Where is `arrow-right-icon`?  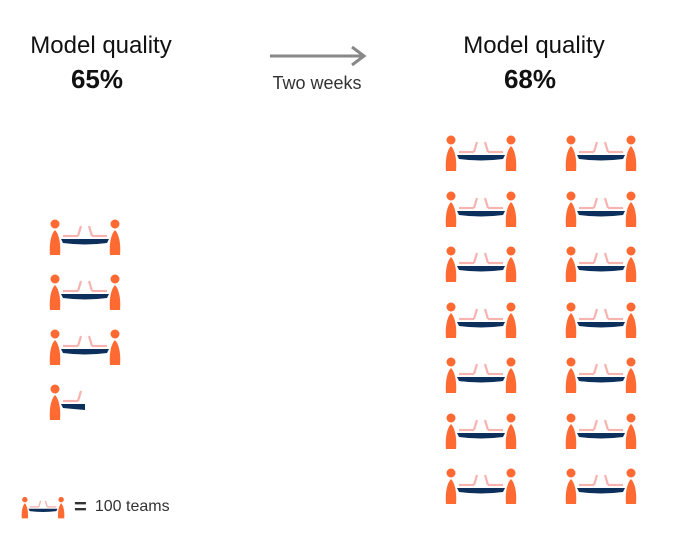
arrow-right-icon is located at coordinates (318, 56).